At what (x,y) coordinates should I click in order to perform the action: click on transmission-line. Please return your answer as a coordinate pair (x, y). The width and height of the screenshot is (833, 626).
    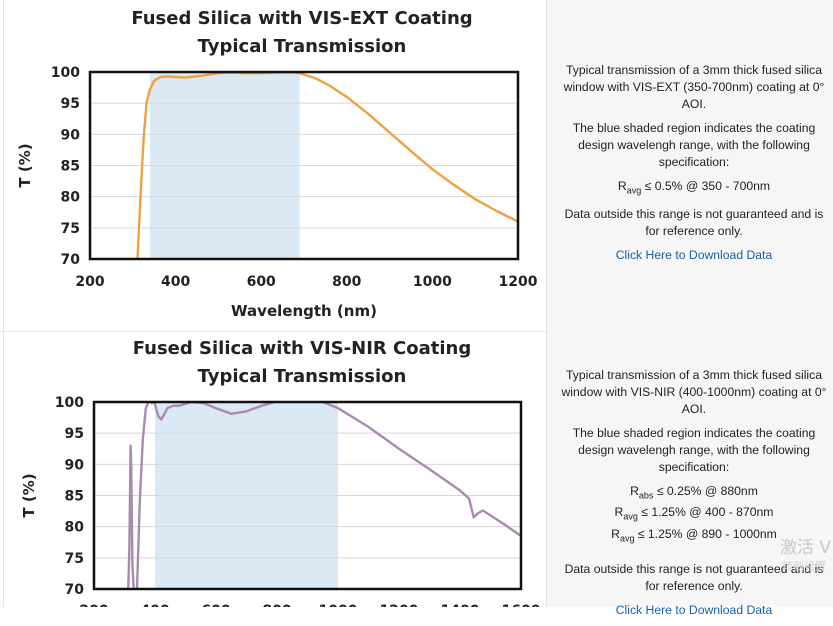
    Looking at the image, I should click on (324, 495).